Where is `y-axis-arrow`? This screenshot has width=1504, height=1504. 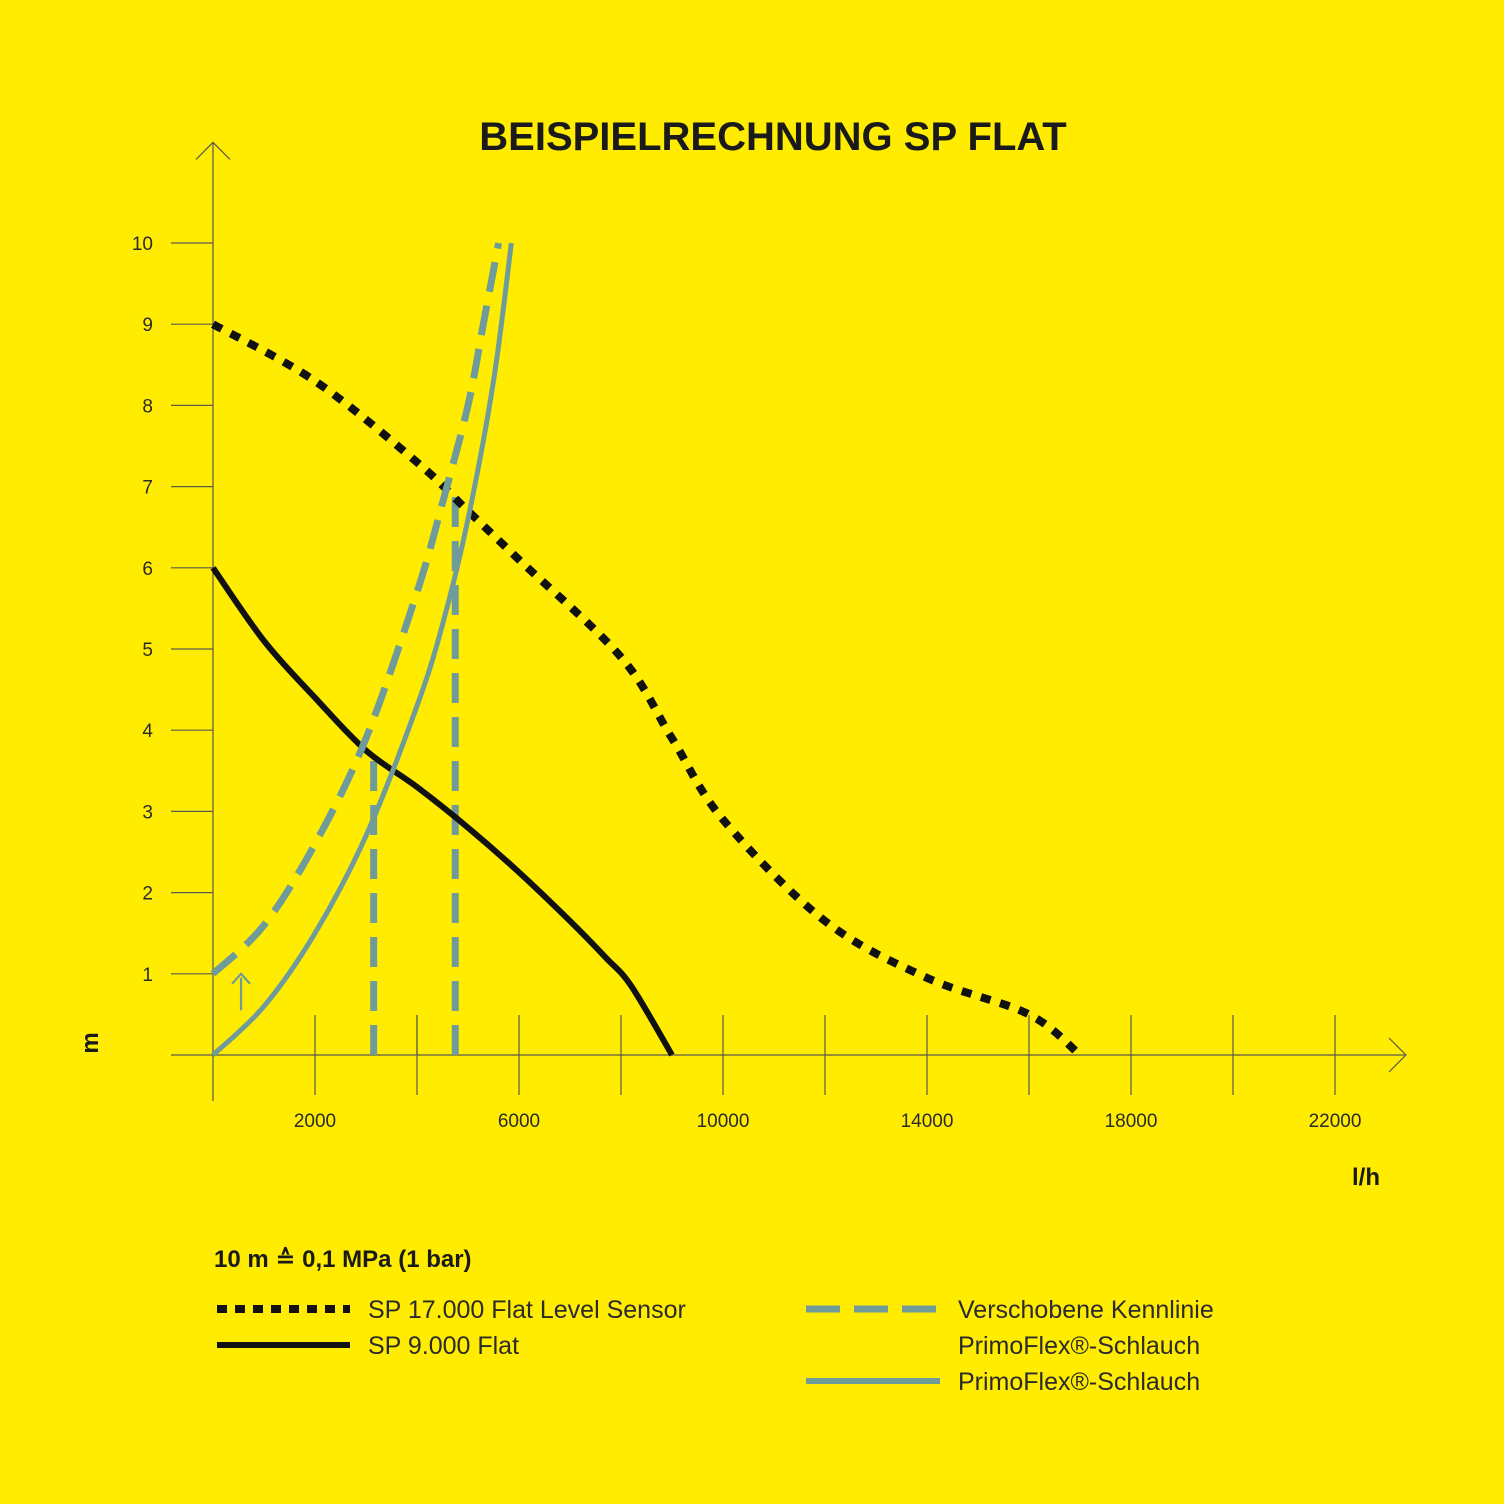 y-axis-arrow is located at coordinates (213, 150).